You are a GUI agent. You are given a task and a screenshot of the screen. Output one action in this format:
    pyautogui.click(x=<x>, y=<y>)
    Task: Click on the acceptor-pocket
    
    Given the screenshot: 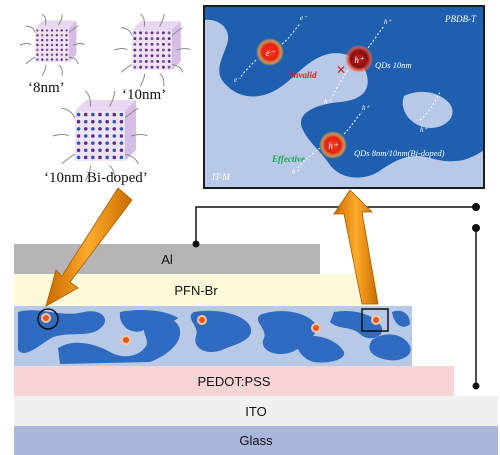 What is the action you would take?
    pyautogui.click(x=427, y=109)
    